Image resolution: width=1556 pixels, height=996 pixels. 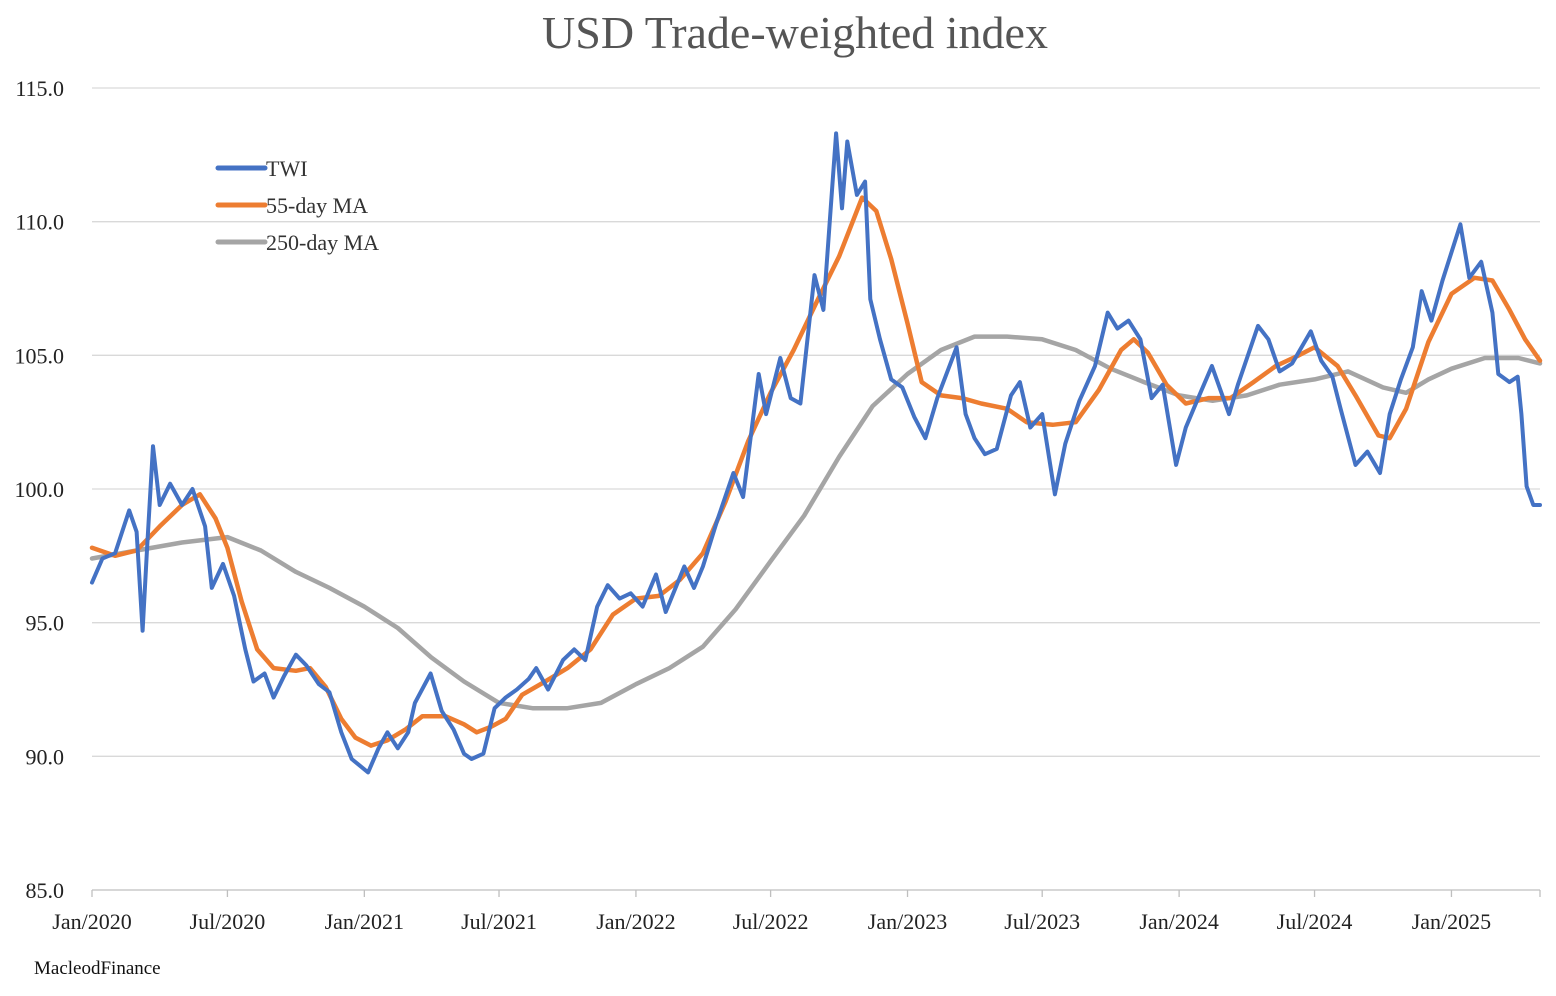 I want to click on x-tick-label: Jul/2021, so click(x=499, y=921).